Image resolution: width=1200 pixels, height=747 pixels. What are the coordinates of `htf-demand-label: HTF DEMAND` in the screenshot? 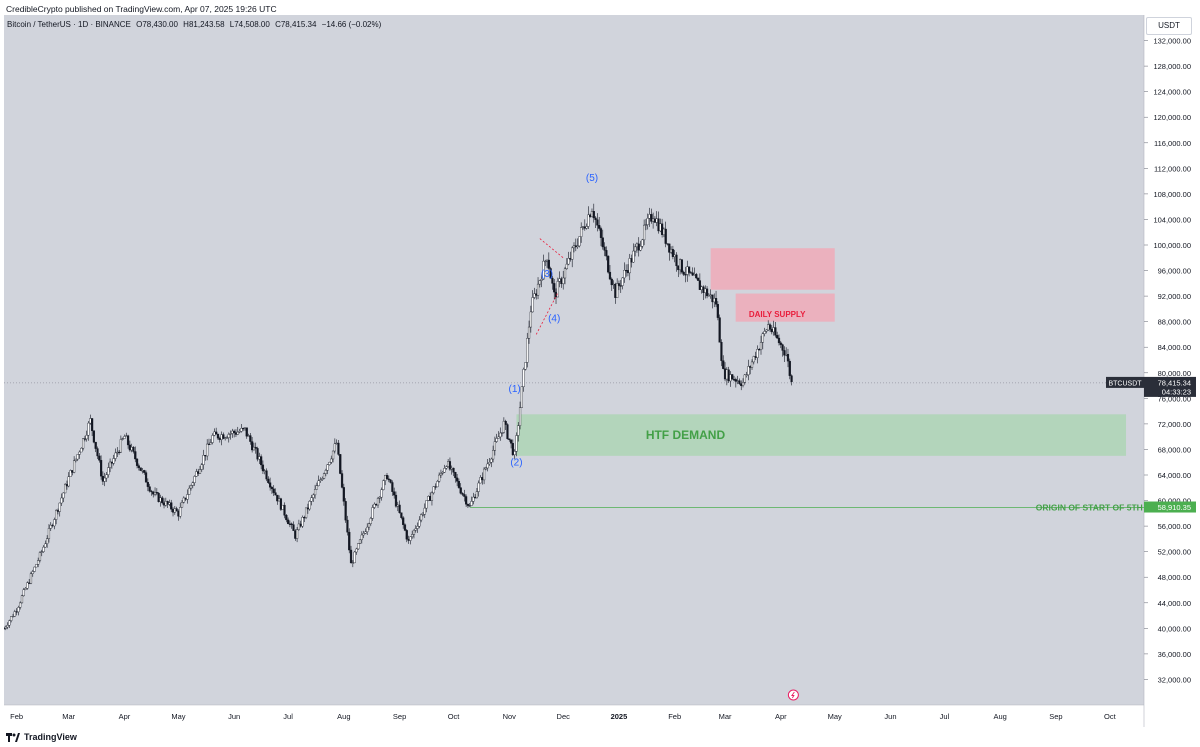 It's located at (686, 435).